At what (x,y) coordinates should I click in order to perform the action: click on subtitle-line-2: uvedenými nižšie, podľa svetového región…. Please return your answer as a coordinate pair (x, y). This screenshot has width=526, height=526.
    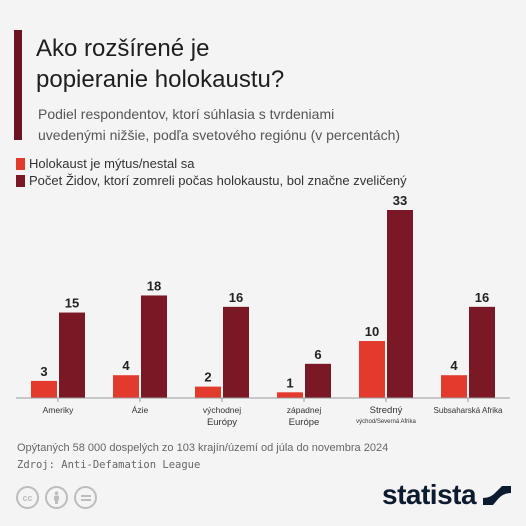
    Looking at the image, I should click on (219, 135).